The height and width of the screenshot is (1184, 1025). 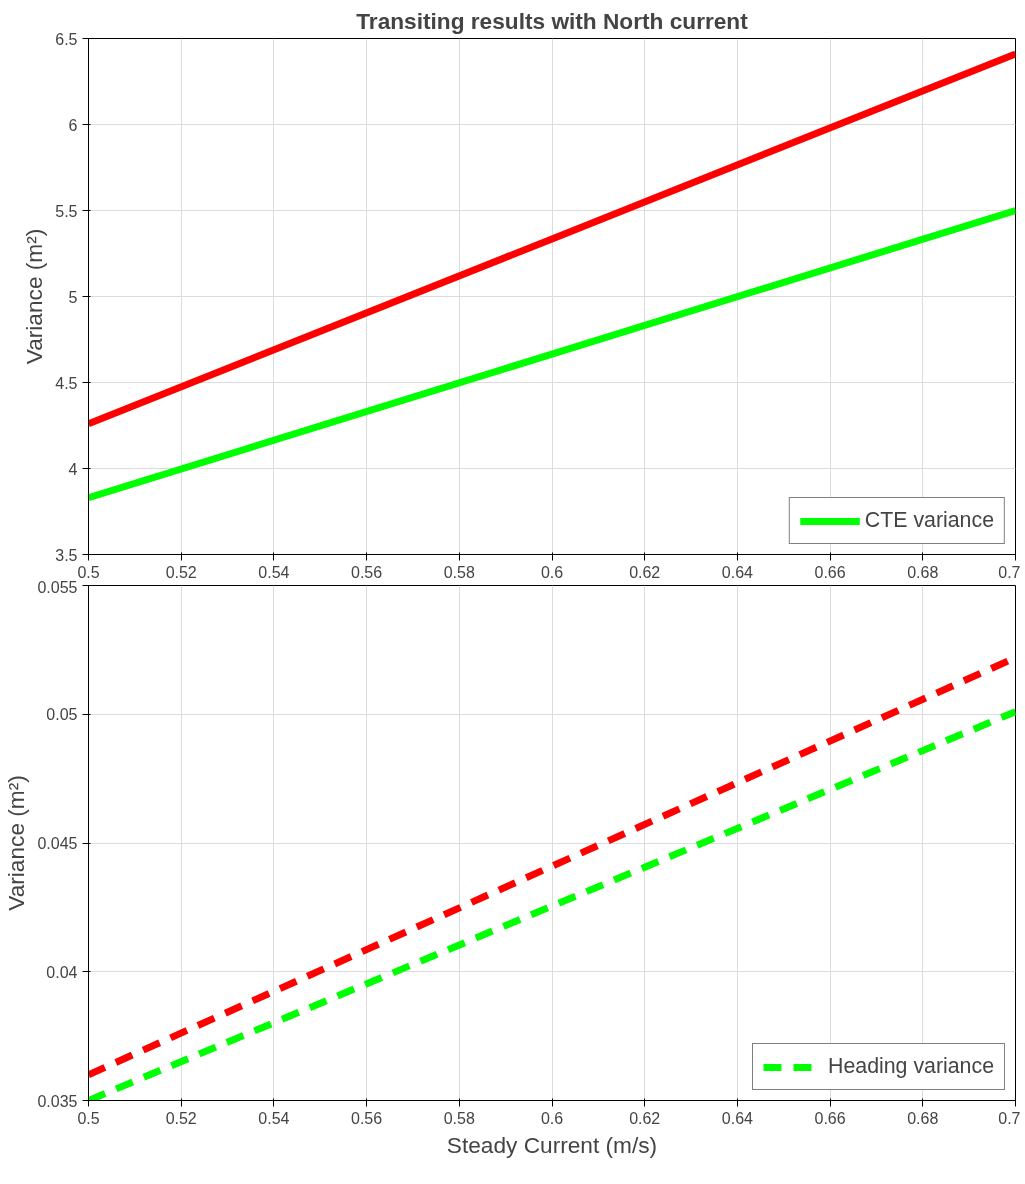 I want to click on y-tick-label: 0.04, so click(x=62, y=972).